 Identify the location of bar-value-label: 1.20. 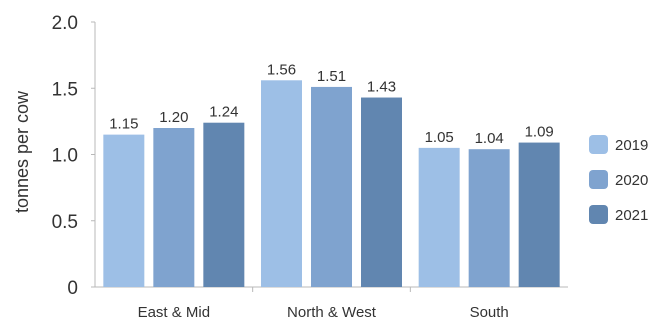
(173, 117).